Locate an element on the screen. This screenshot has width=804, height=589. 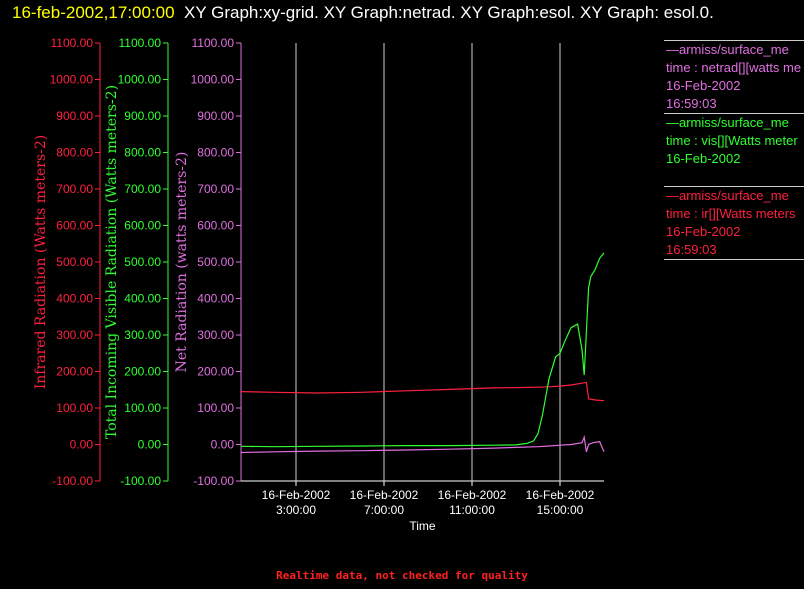
legend-vis-date: 16-Feb-2002 is located at coordinates (703, 158).